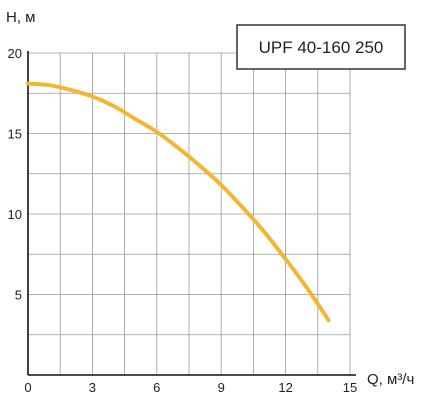 The height and width of the screenshot is (400, 430). What do you see at coordinates (221, 387) in the screenshot?
I see `x-tick-label: 9` at bounding box center [221, 387].